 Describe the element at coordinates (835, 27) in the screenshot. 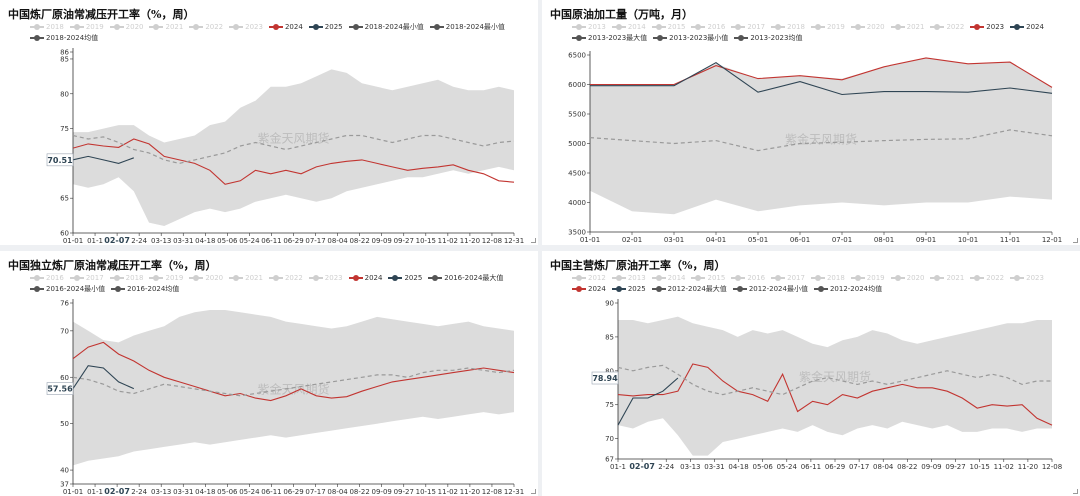

I see `legend-label: 2019` at that location.